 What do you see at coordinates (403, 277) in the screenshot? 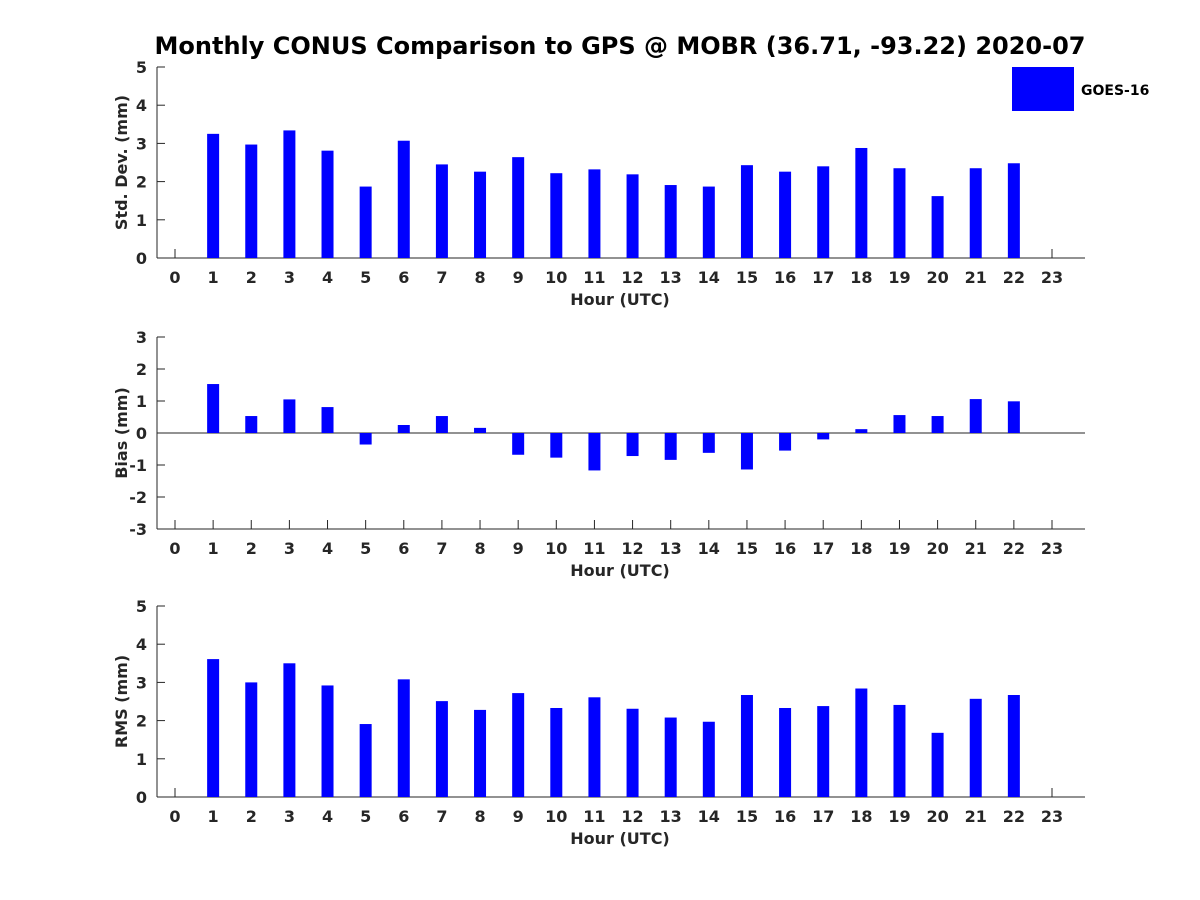
I see `x-tick-label: 6` at bounding box center [403, 277].